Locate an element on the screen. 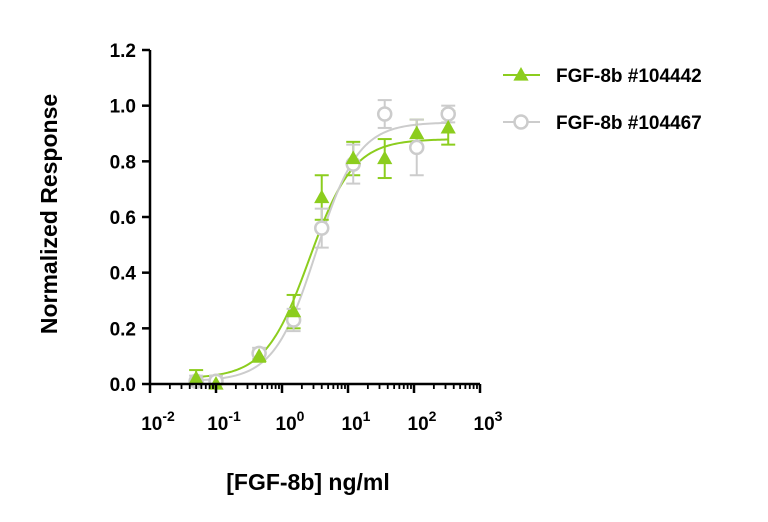 This screenshot has width=768, height=522. y-ticks: 0.0 0.2 0.4 0.6 0.8 1.0 1.2 is located at coordinates (130, 218).